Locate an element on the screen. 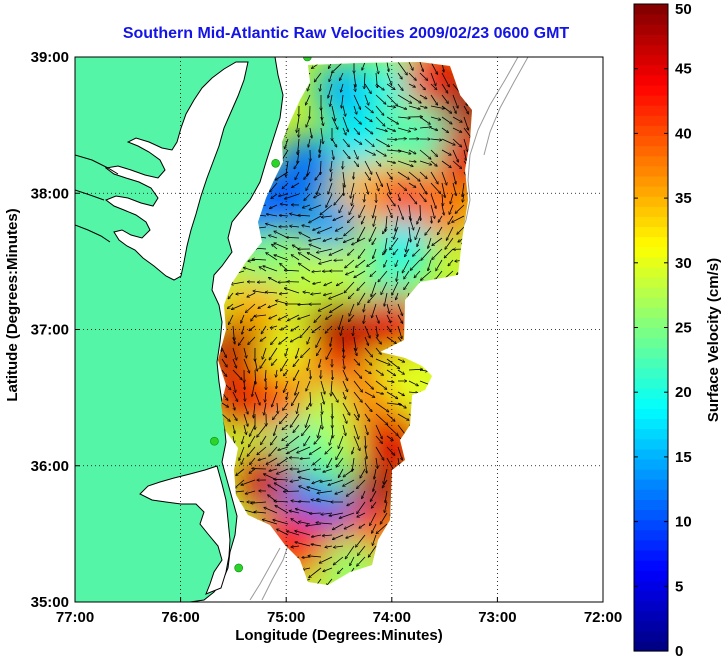  colorbar: 0 5 10 15 20 25 30 35 40 45 50 is located at coordinates (662, 330).